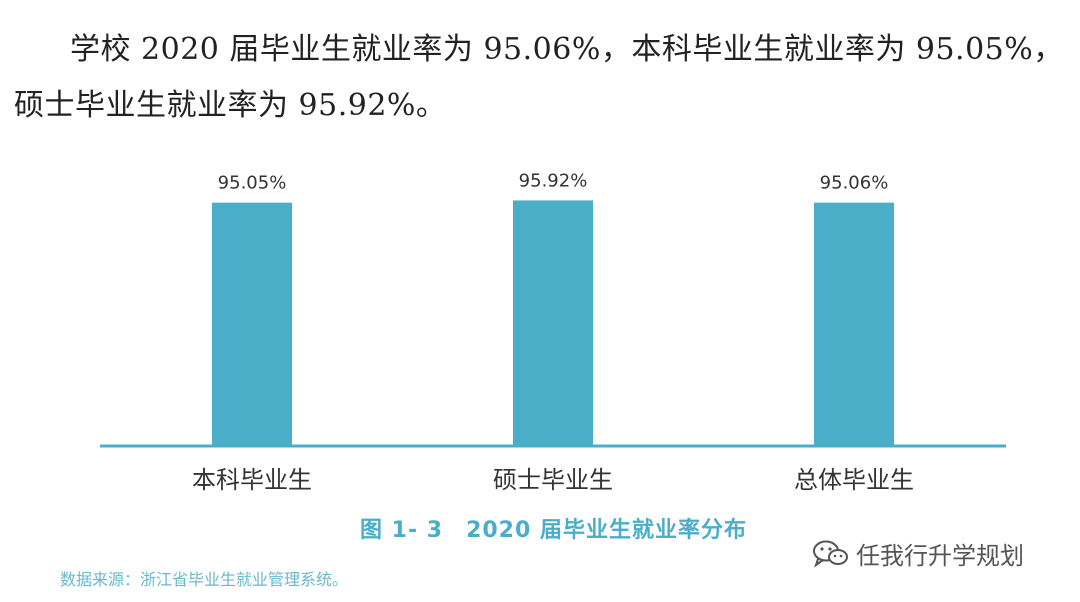 This screenshot has width=1080, height=602. I want to click on chart-title: 图 1- 3 2020 届毕业生就业率分布, so click(553, 530).